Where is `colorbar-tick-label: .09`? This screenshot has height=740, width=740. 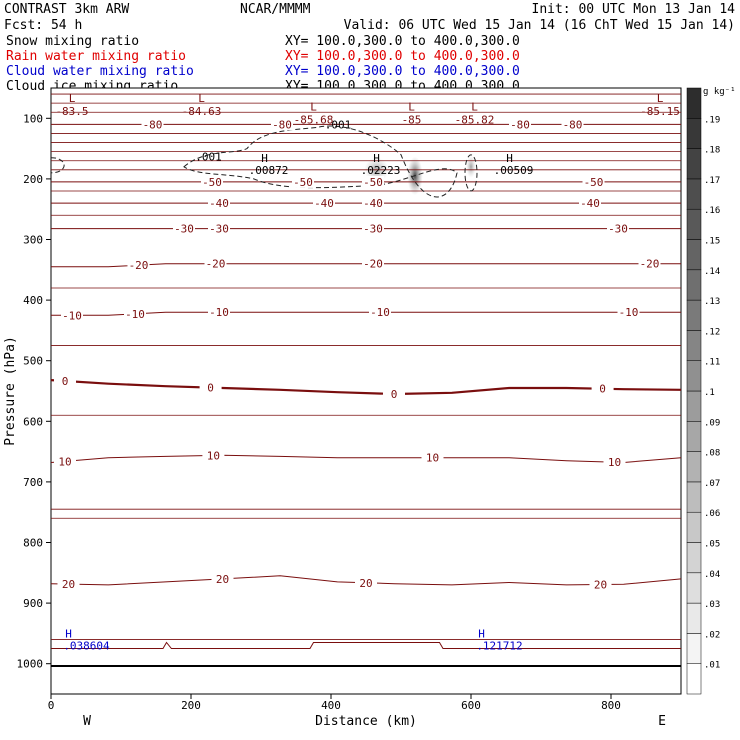
colorbar-tick-label: .09 is located at coordinates (712, 423).